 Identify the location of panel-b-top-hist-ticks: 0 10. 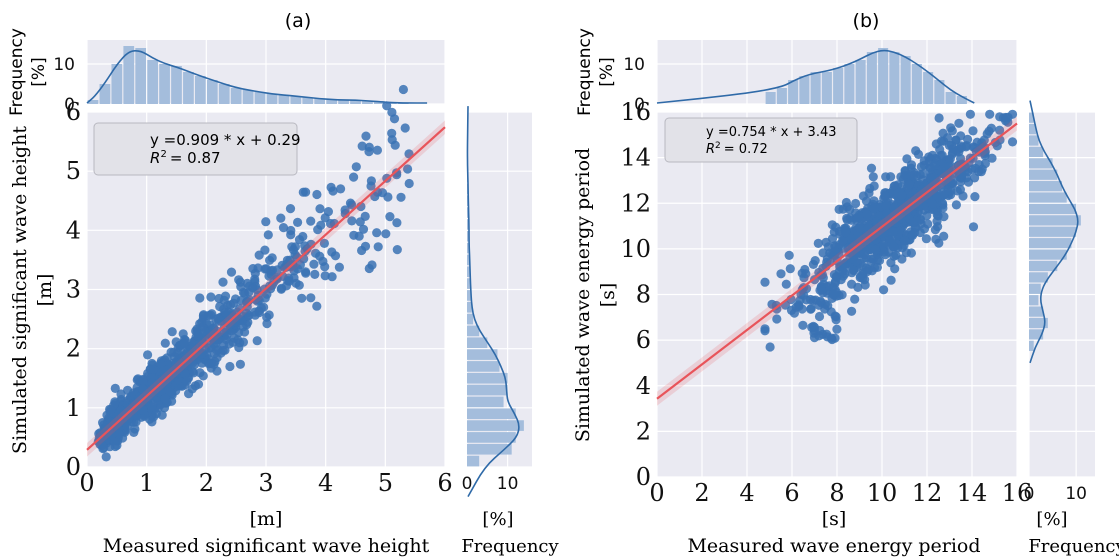
(634, 85).